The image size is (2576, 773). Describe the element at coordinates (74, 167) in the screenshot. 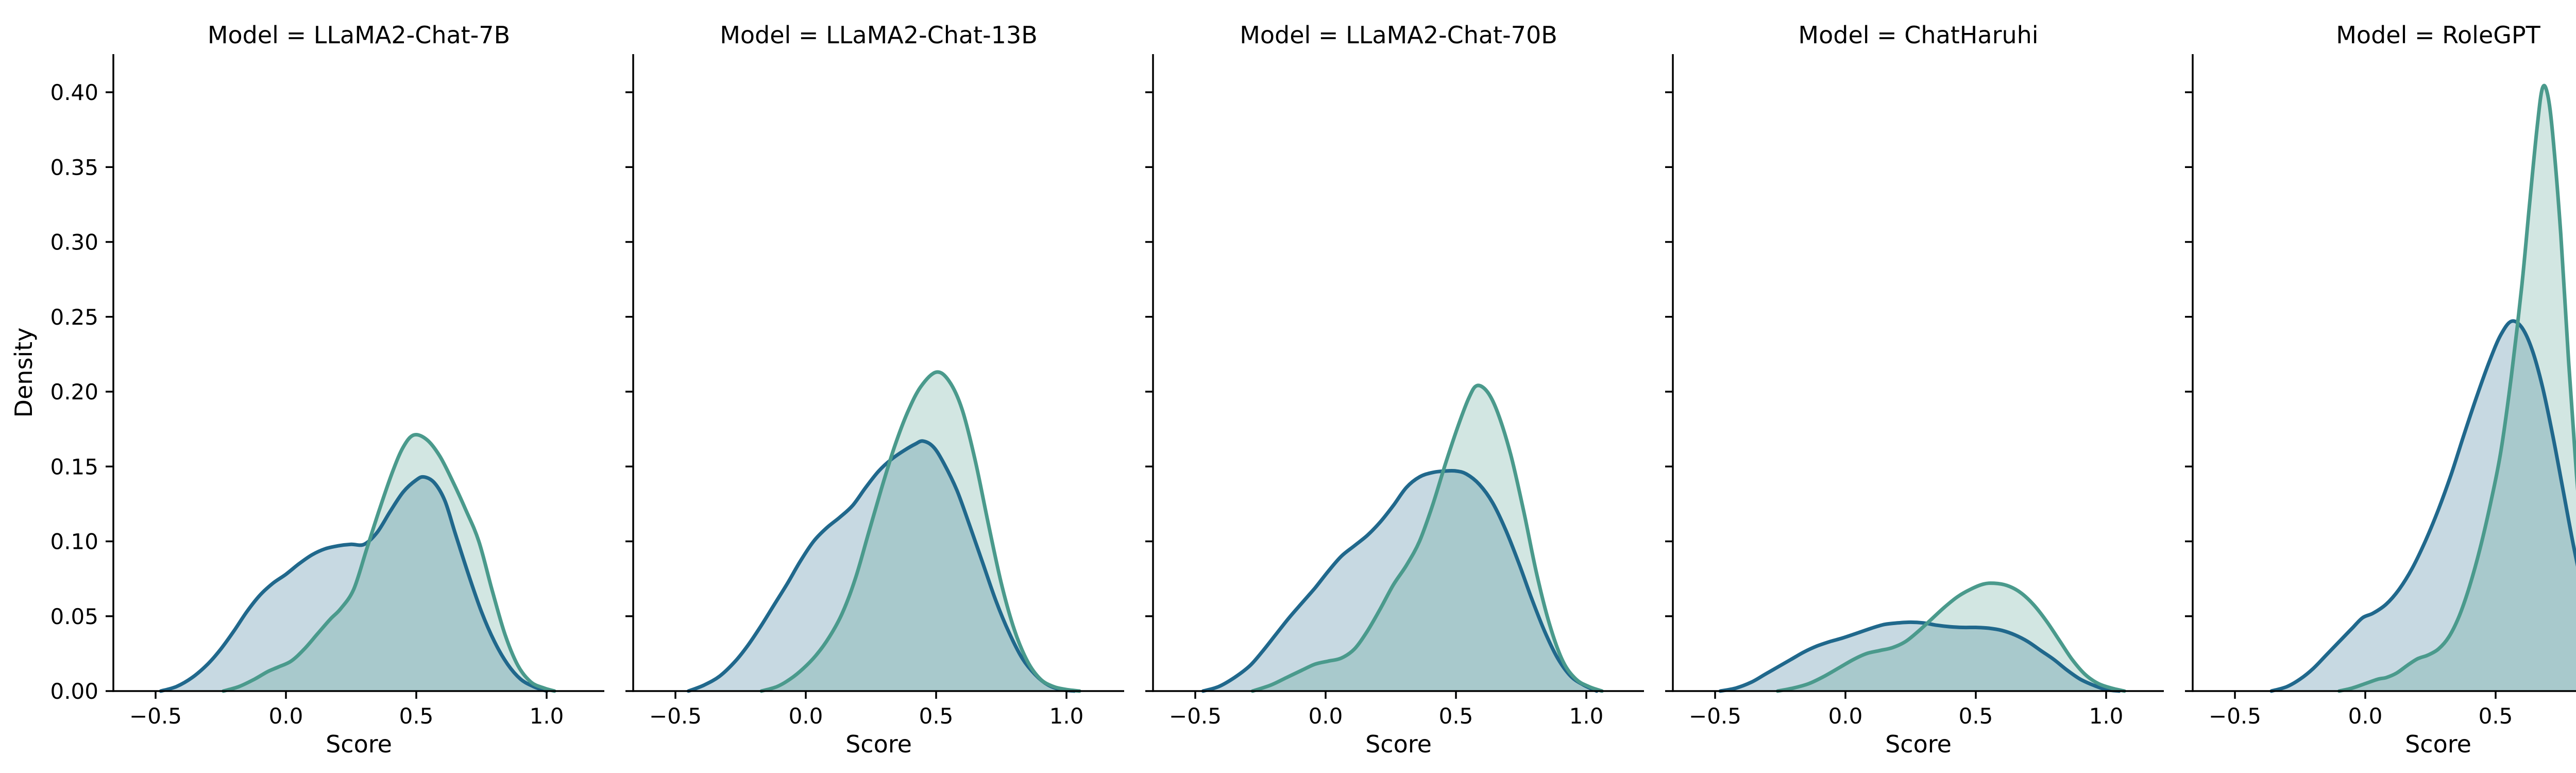

I see `y-tick-label: 0.35` at that location.